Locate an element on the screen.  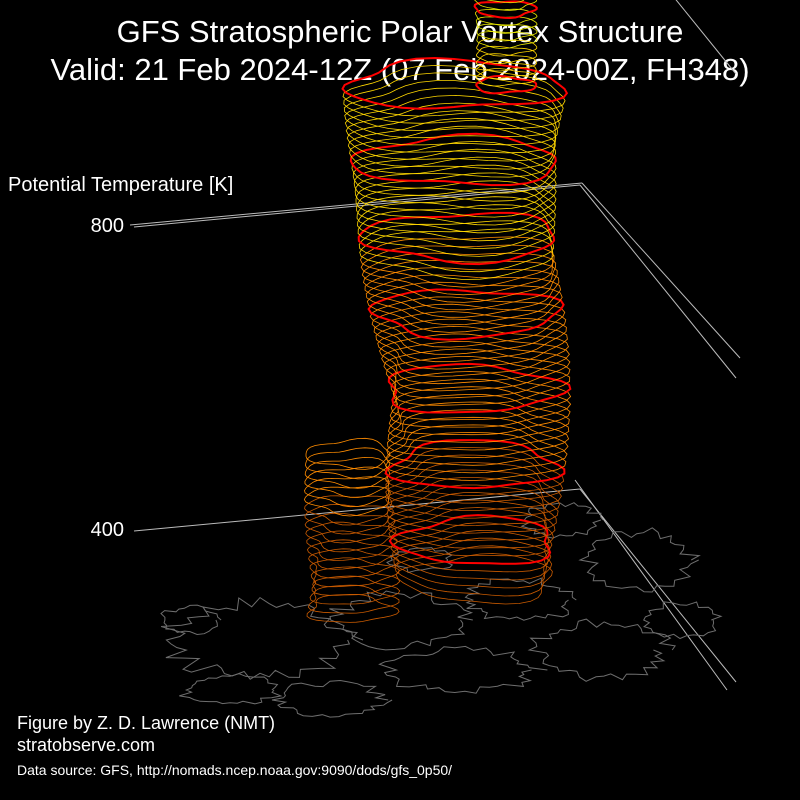
z-axis-label: Potential Temperature [K] is located at coordinates (121, 185).